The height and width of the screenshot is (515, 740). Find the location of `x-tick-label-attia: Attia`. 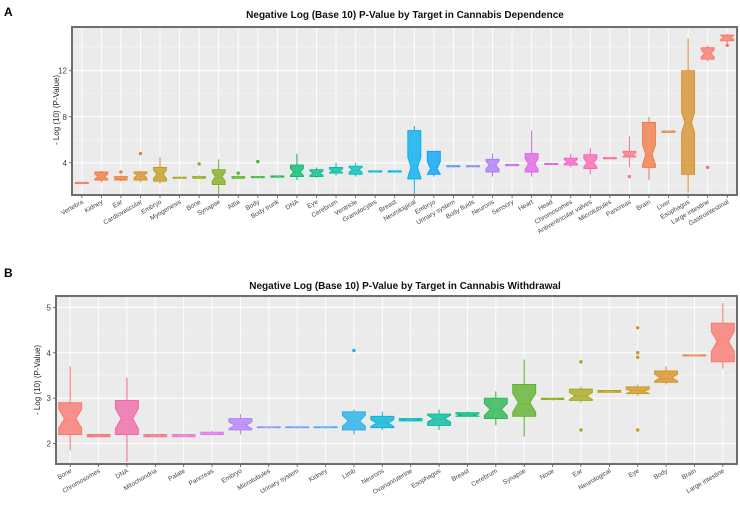

x-tick-label-attia: Attia is located at coordinates (233, 204).